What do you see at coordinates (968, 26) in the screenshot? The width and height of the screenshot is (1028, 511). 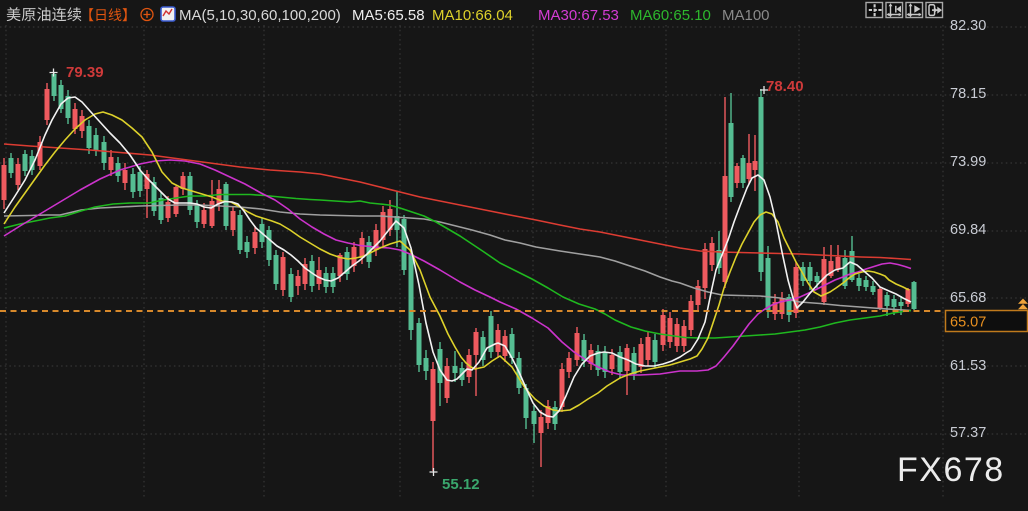 I see `svg-text: 82.30` at bounding box center [968, 26].